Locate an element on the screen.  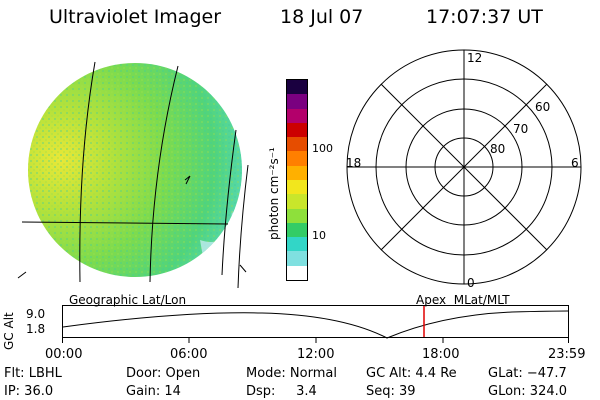
mlt-label-12: 12 is located at coordinates (474, 58).